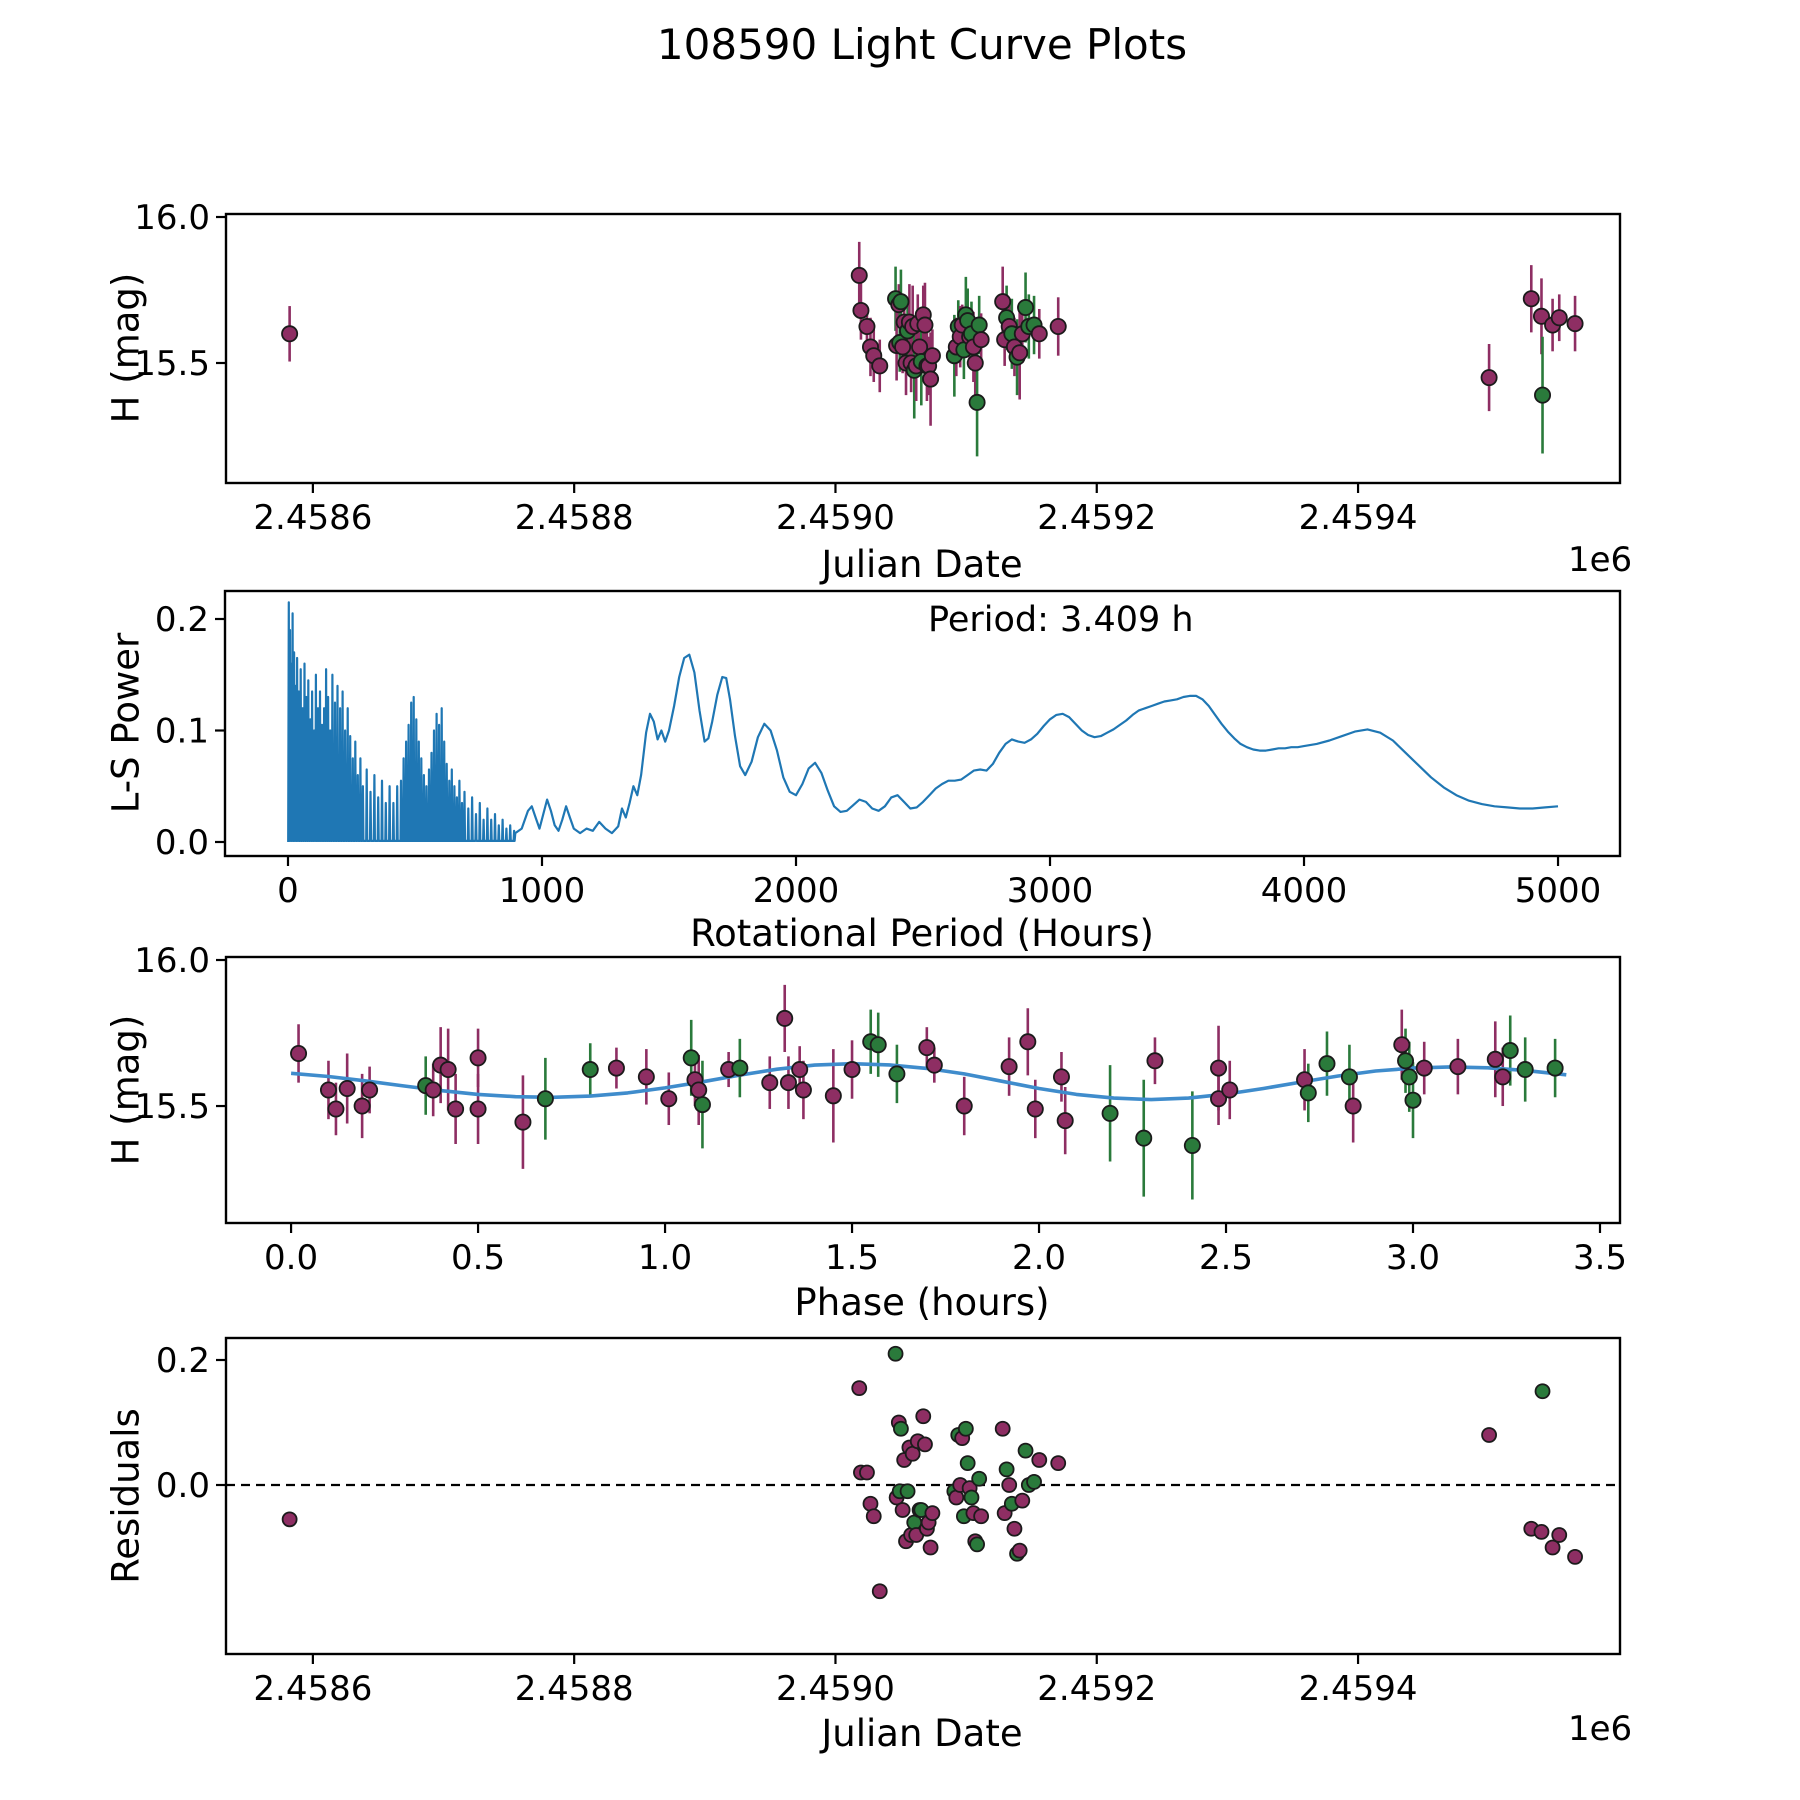  I want to click on panel-periodogram: 0 1000 2000 3000 4000 5000 0.0 0.1 0.2, so click(888, 750).